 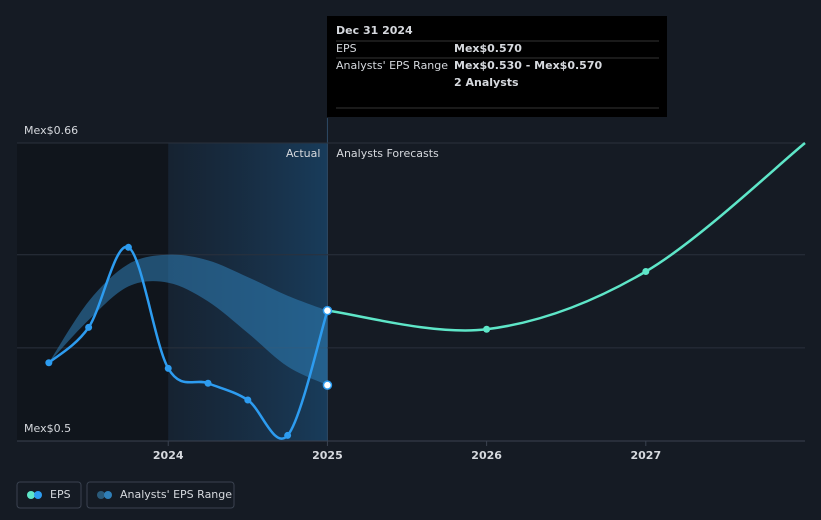 What do you see at coordinates (188, 320) in the screenshot?
I see `range-band` at bounding box center [188, 320].